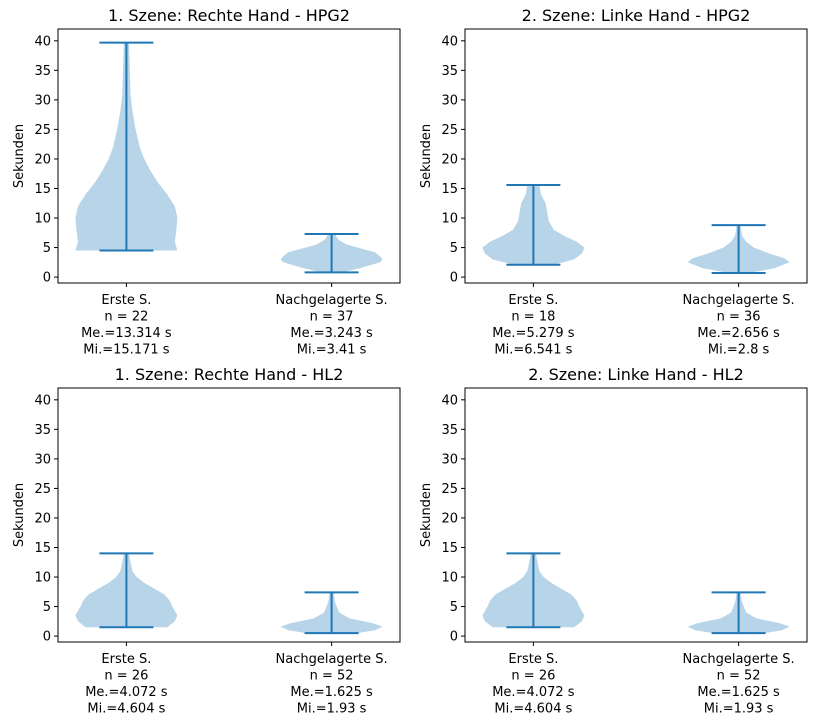 This screenshot has width=825, height=724. What do you see at coordinates (229, 374) in the screenshot?
I see `panel-title: 1. Szene: Rechte Hand - HL2` at bounding box center [229, 374].